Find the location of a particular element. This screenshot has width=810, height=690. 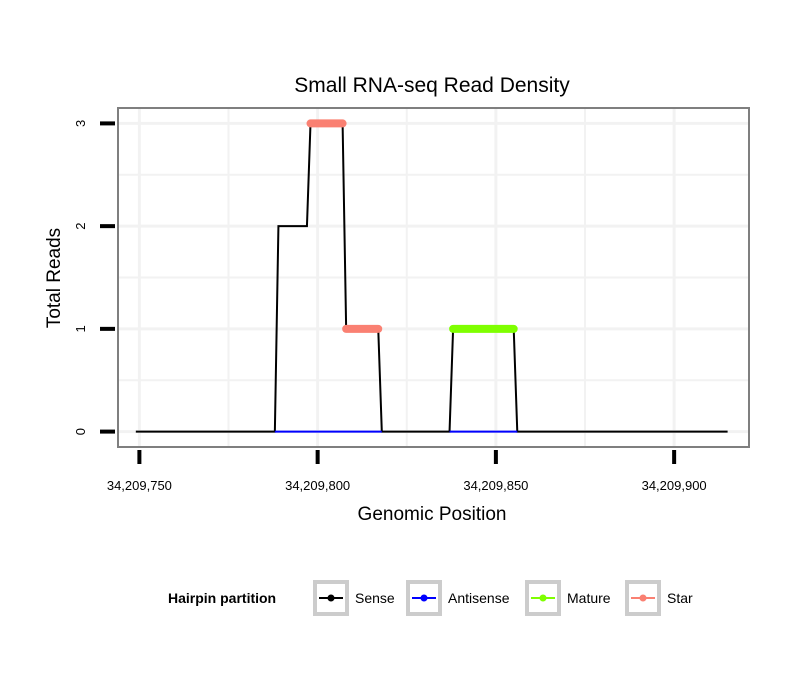

x-tick-label: 34,209,850 is located at coordinates (495, 485).